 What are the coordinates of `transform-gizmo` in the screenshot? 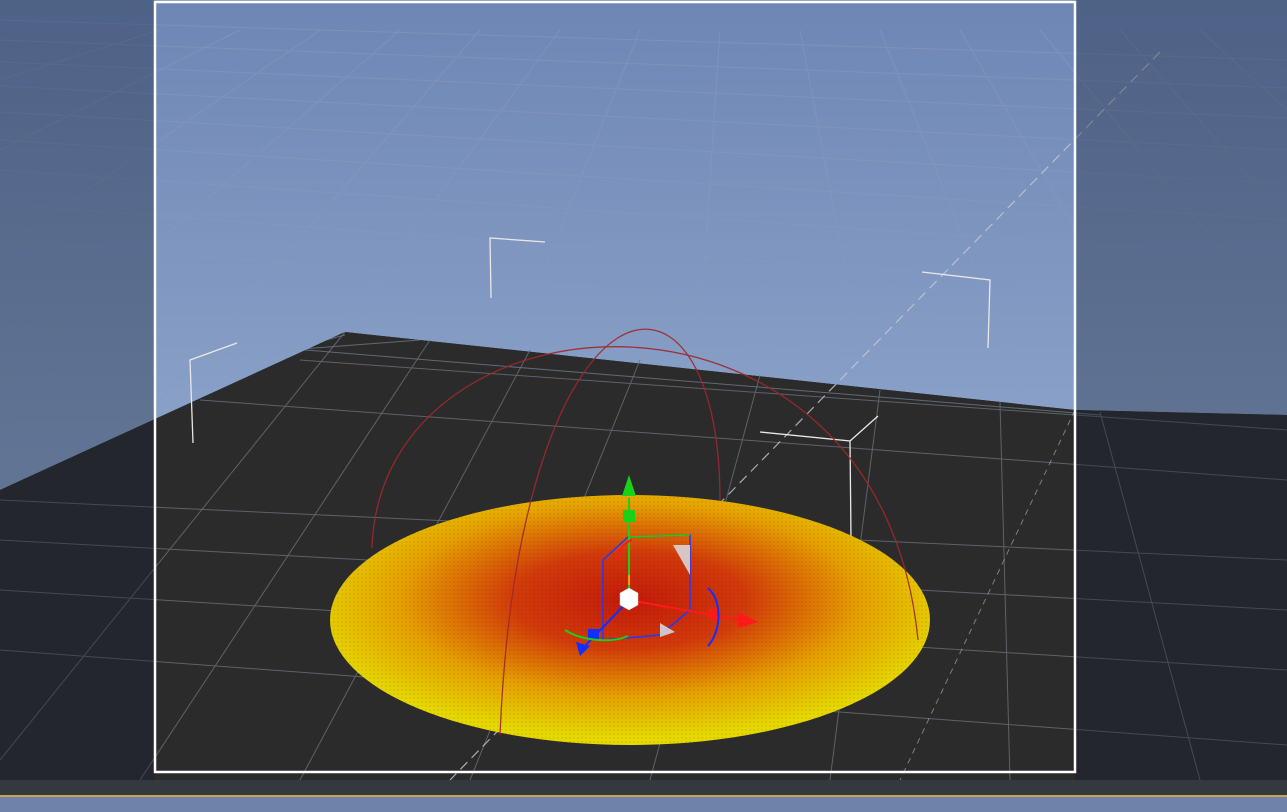 It's located at (661, 565).